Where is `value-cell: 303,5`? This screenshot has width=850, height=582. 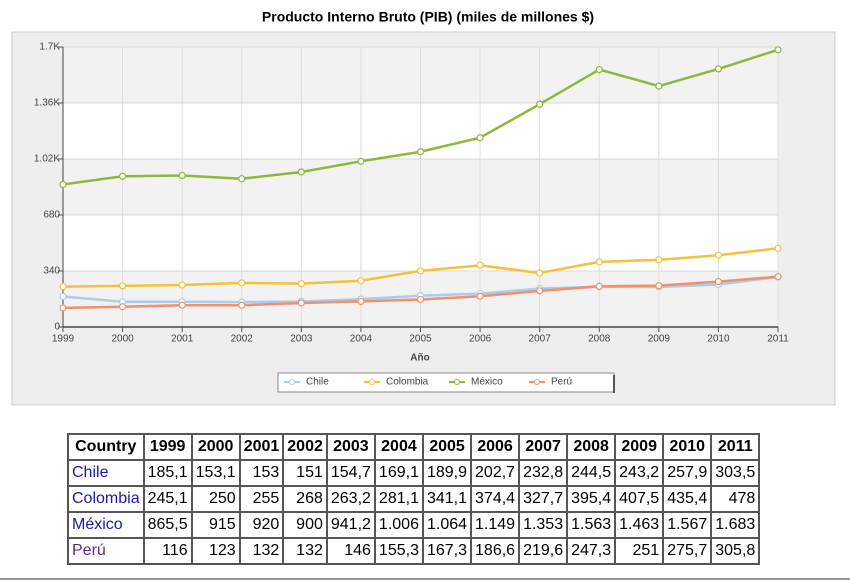
value-cell: 303,5 is located at coordinates (735, 473).